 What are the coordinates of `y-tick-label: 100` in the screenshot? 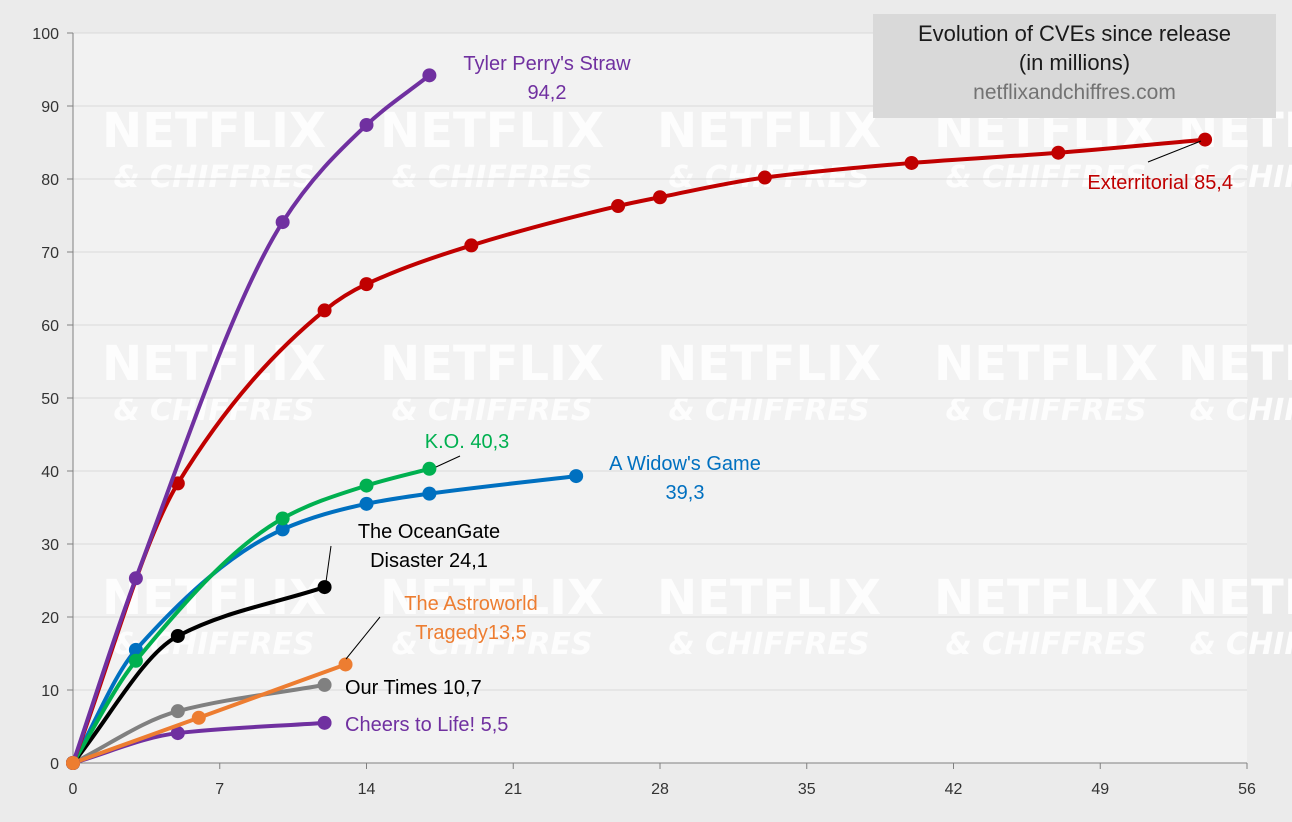 It's located at (45, 34).